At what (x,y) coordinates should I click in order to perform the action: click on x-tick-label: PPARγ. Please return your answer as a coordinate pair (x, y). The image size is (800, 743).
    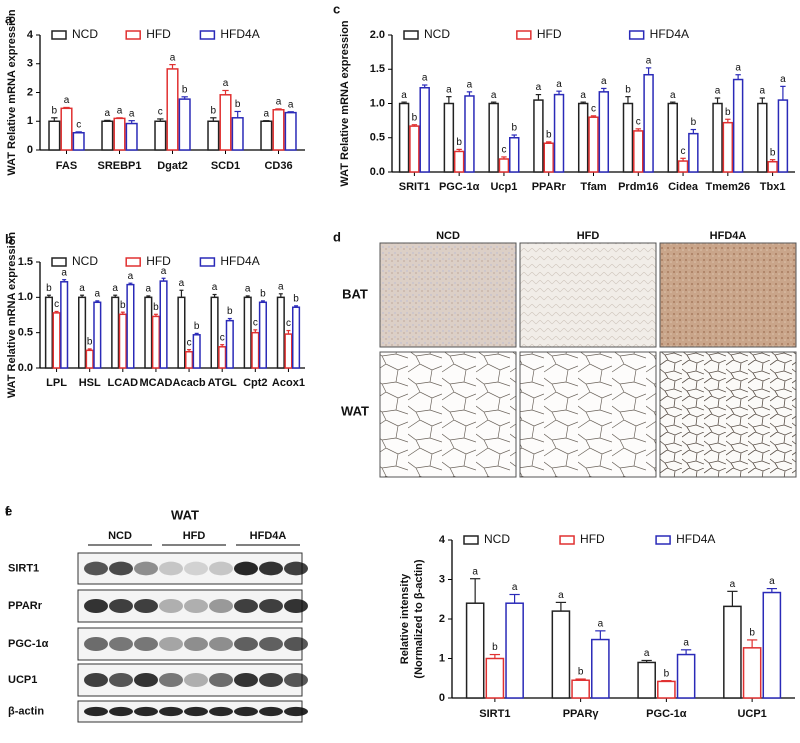
    Looking at the image, I should click on (581, 714).